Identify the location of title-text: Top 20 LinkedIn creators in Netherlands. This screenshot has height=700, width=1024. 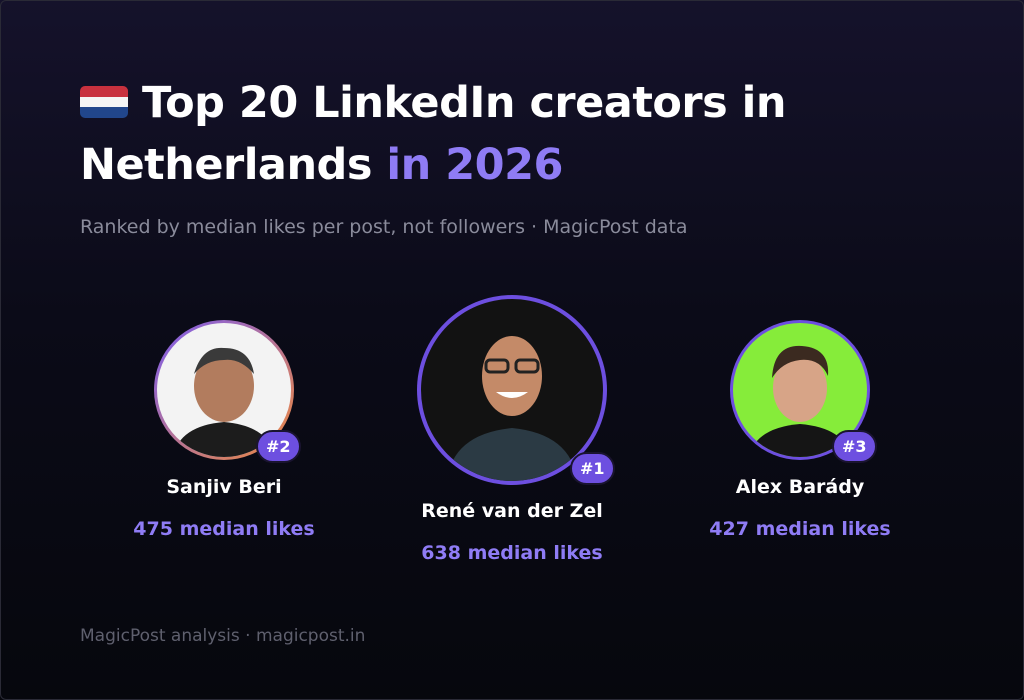
(433, 134).